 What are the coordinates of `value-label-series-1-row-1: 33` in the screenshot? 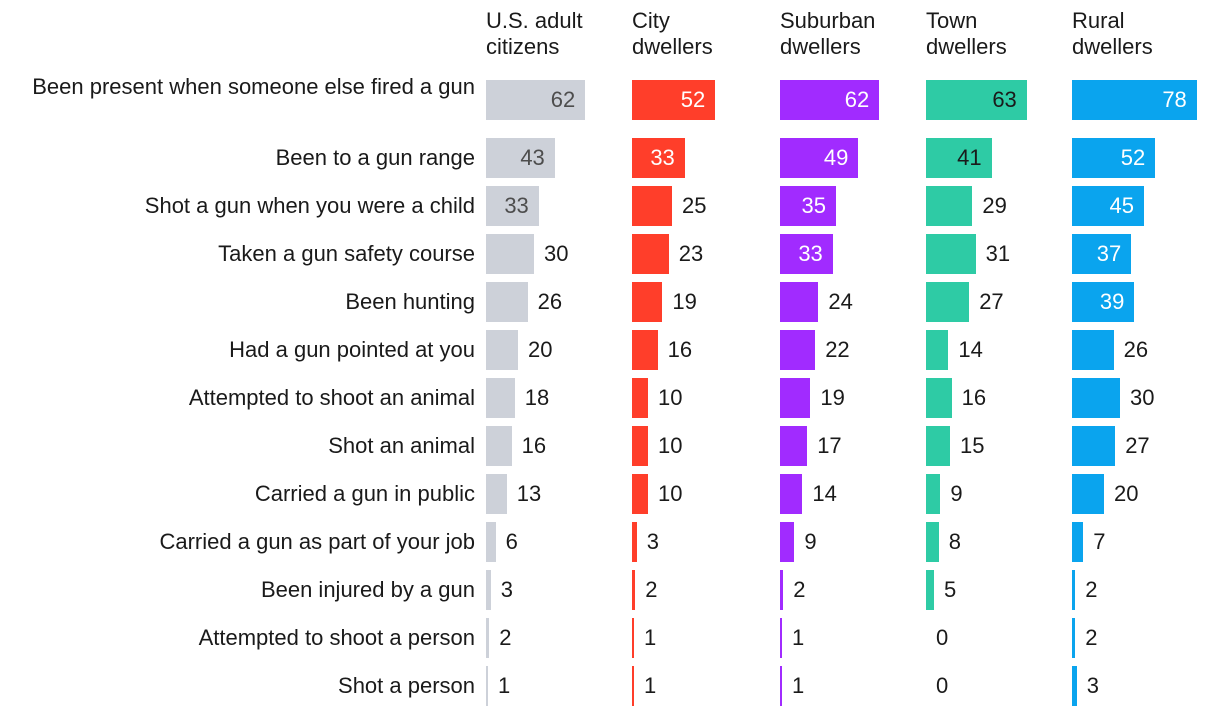 It's located at (662, 157).